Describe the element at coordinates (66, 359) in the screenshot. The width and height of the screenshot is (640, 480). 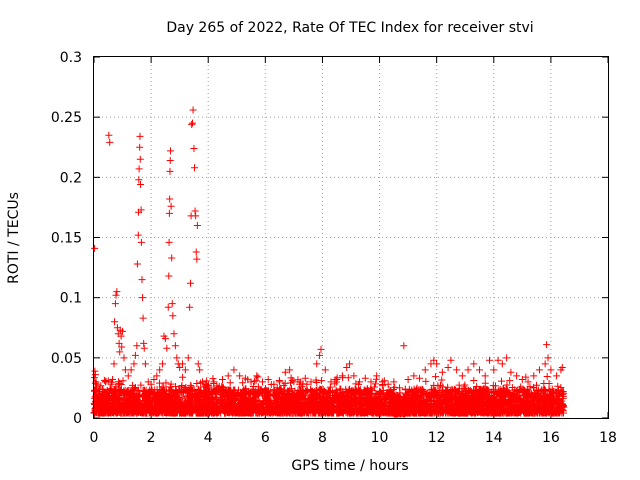
I see `y-tick-label-1: 0.05` at that location.